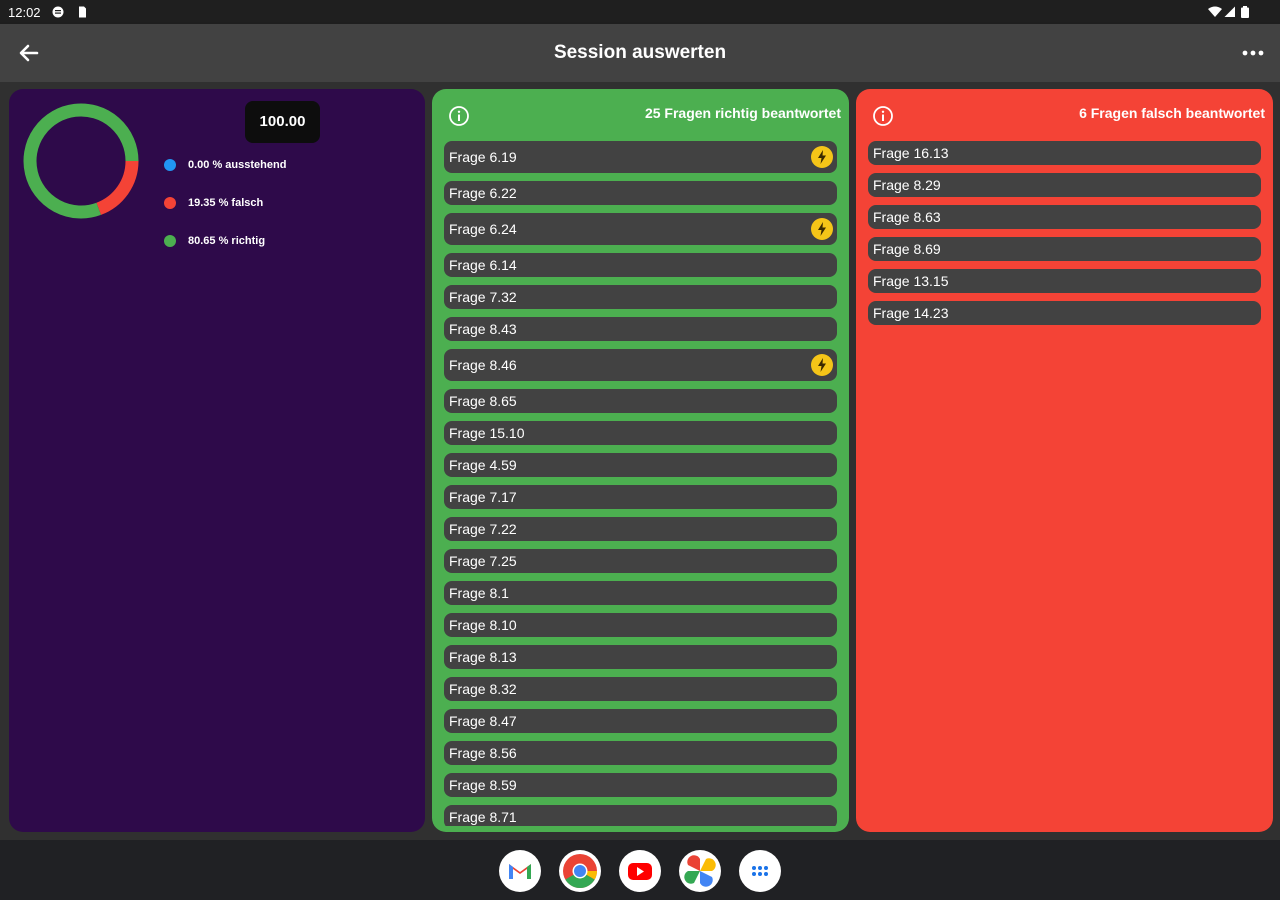 This screenshot has height=900, width=1280. I want to click on question-row: Frage 8.32, so click(640, 689).